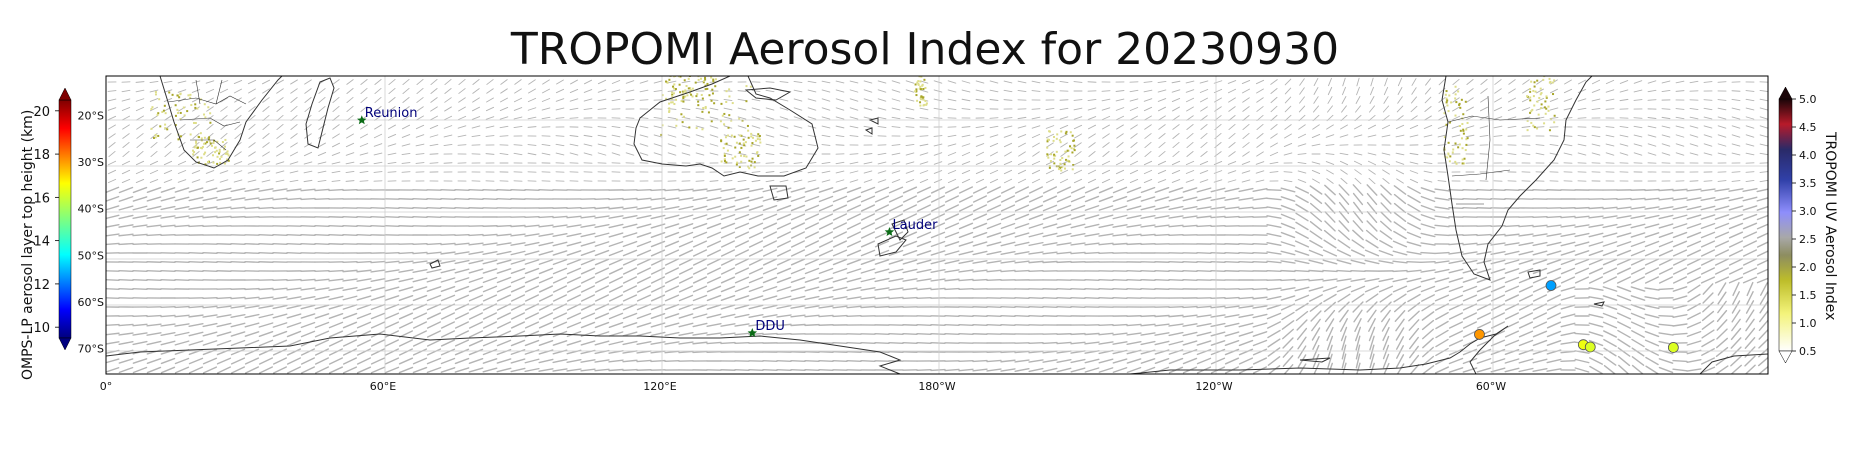 Image resolution: width=1850 pixels, height=450 pixels. What do you see at coordinates (1808, 211) in the screenshot?
I see `right-colorbar-tick: 3.0` at bounding box center [1808, 211].